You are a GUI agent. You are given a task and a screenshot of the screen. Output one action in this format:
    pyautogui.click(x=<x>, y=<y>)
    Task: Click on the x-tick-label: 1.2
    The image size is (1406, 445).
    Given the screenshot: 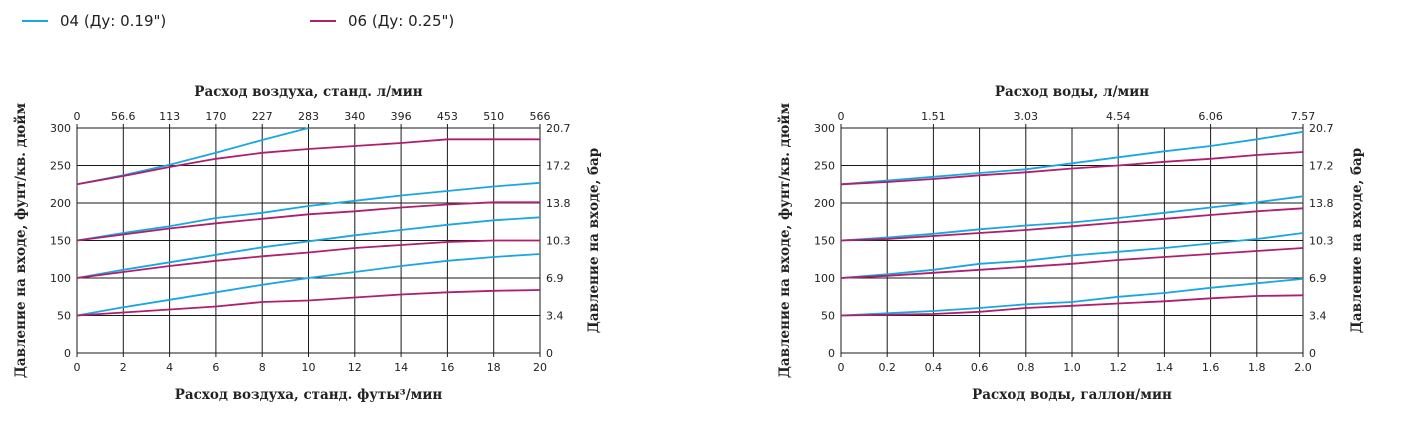 What is the action you would take?
    pyautogui.click(x=1118, y=367)
    